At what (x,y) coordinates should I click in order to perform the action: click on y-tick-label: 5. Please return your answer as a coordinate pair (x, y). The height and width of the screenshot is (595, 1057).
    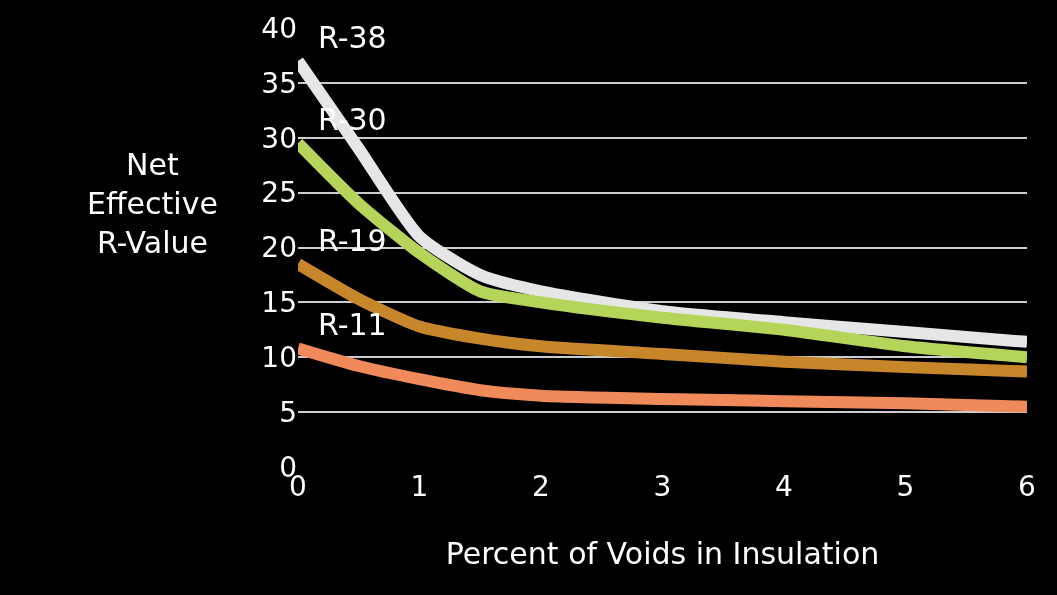
    Looking at the image, I should click on (288, 412).